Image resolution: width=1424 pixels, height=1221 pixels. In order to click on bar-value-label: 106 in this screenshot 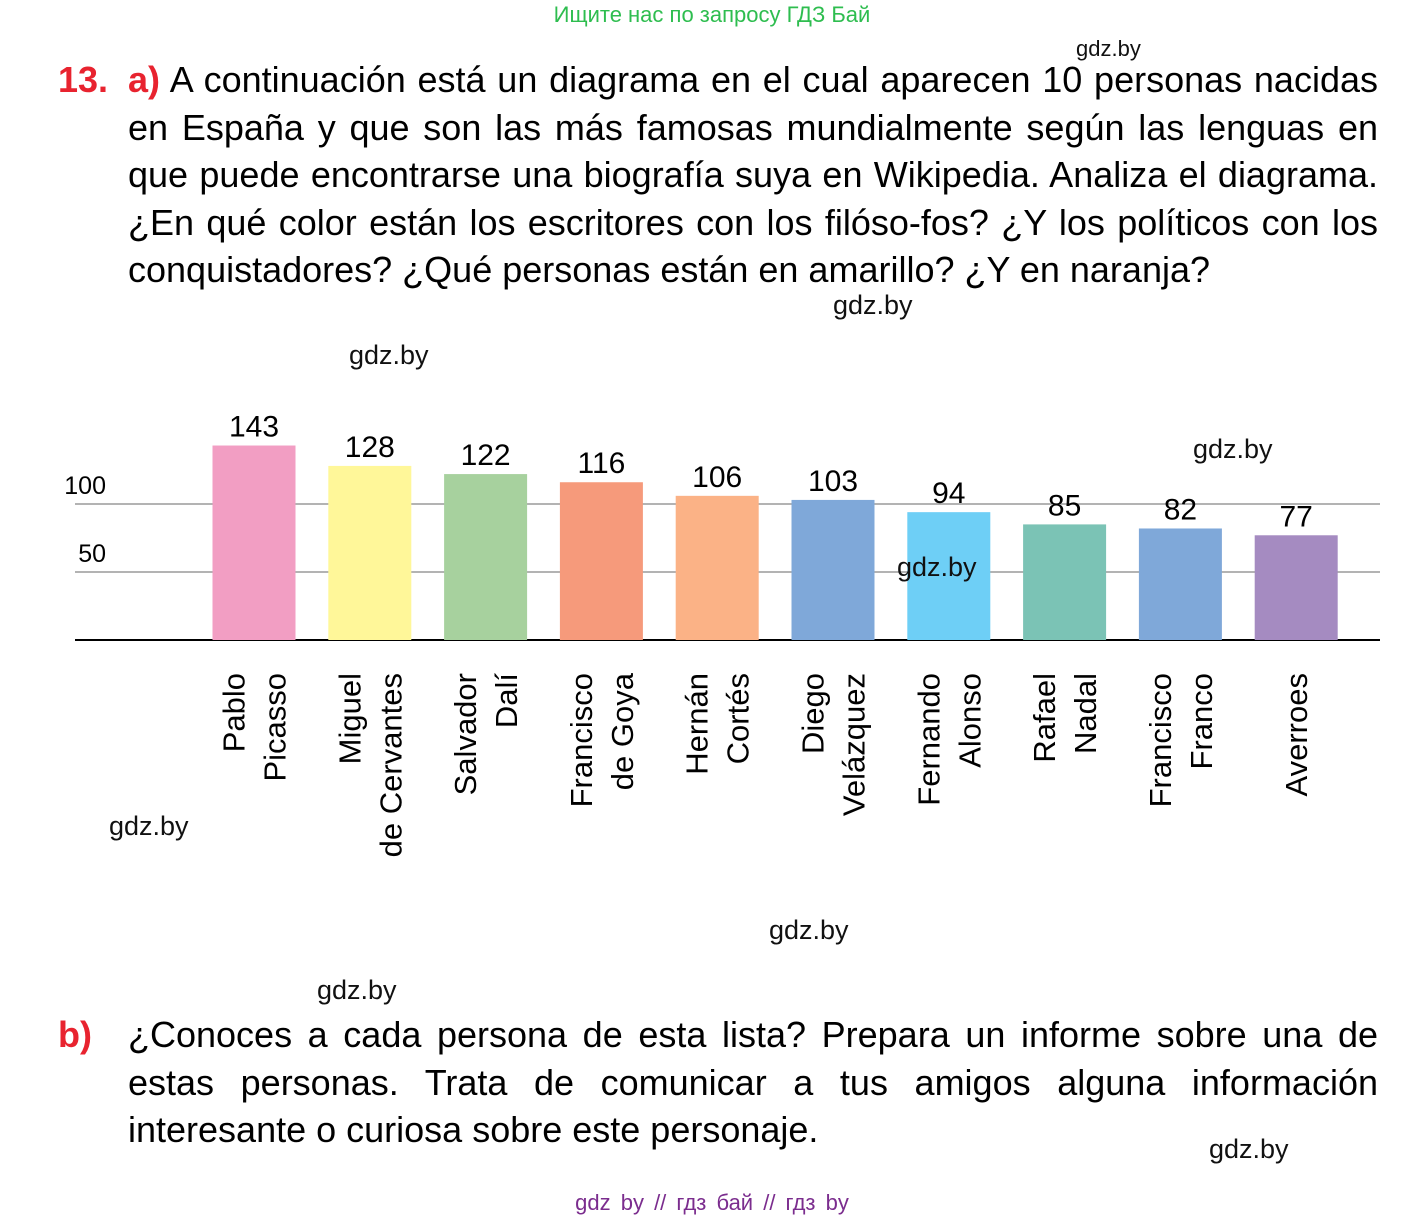, I will do `click(717, 477)`.